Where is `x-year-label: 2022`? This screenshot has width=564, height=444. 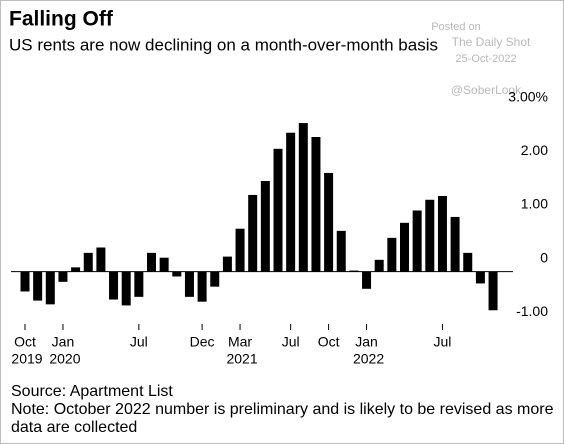 x-year-label: 2022 is located at coordinates (368, 359).